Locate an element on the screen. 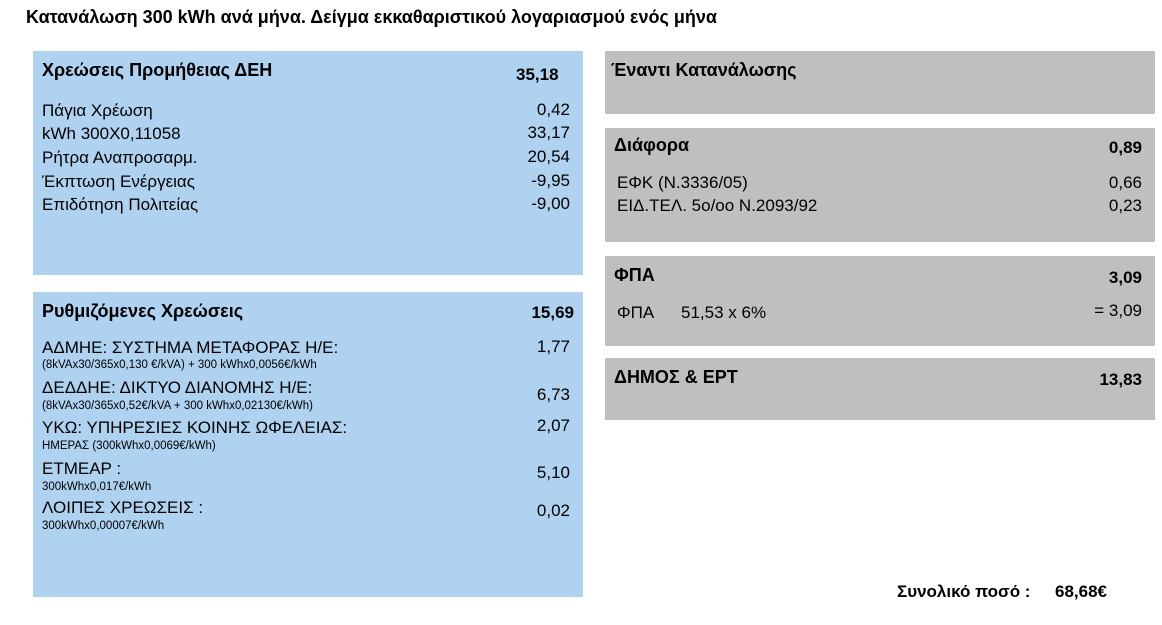 Image resolution: width=1162 pixels, height=625 pixels. vat-label: ΦΠΑ is located at coordinates (636, 312).